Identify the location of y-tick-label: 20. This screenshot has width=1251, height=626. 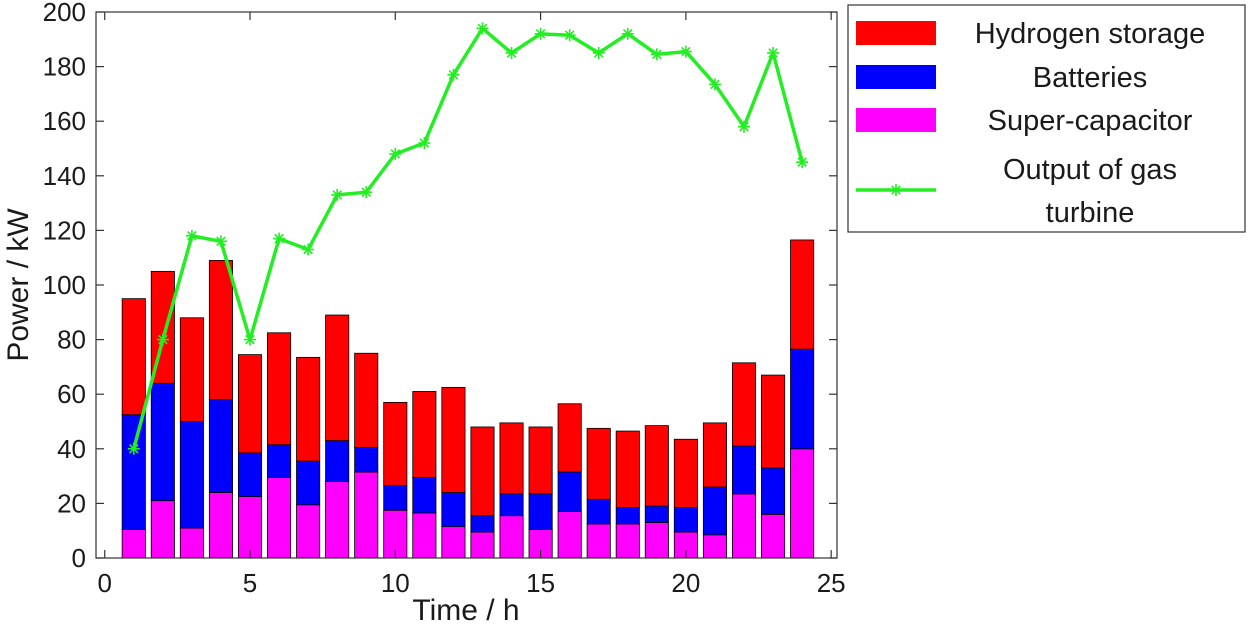
(71, 503).